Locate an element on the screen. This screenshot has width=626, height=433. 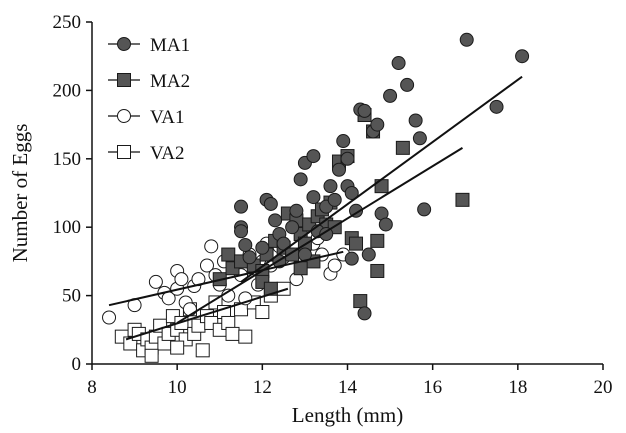
legend-marker-ma2 is located at coordinates (124, 80).